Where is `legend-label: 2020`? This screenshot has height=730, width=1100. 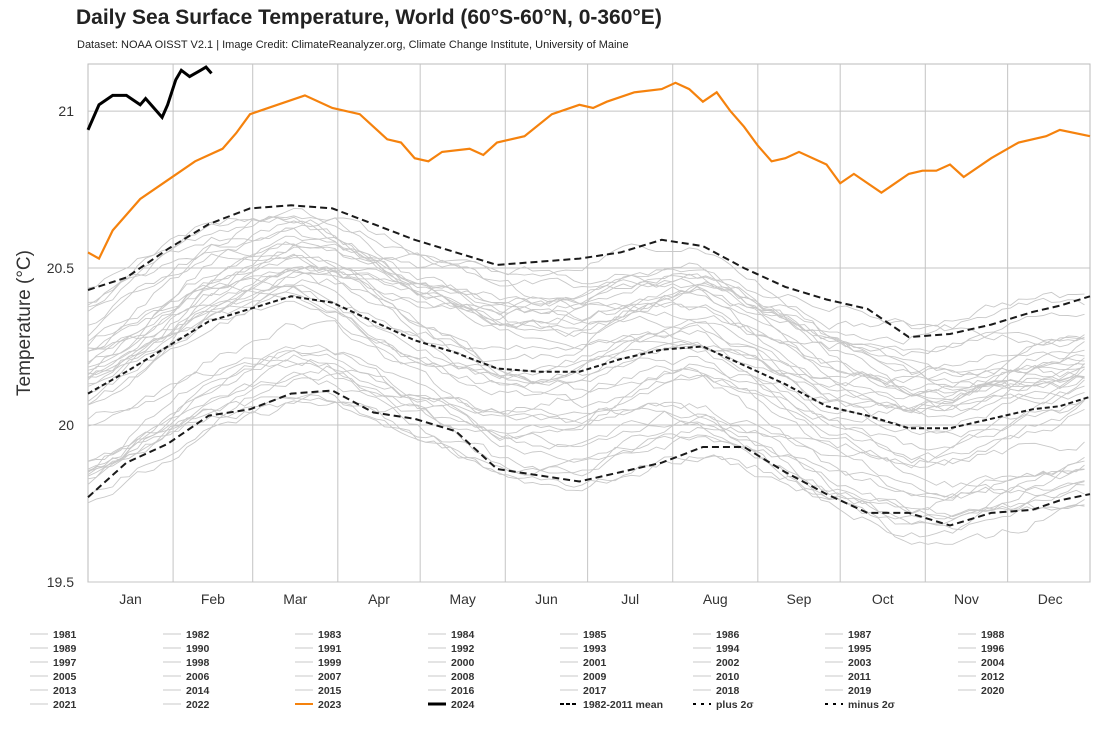
legend-label: 2020 is located at coordinates (993, 691).